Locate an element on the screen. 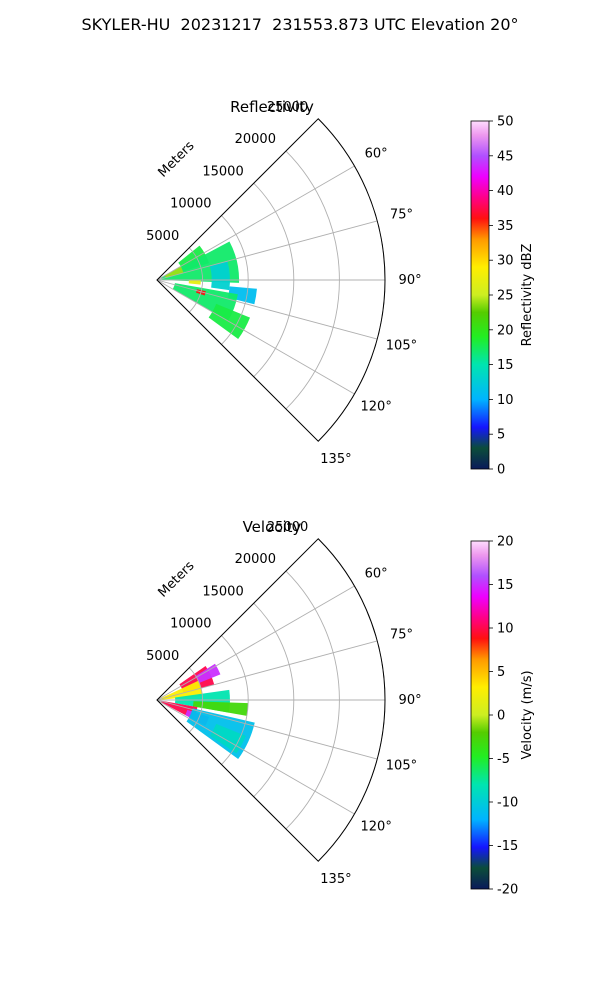 This screenshot has height=1000, width=600. colorbar-label: Reflectivity dBZ is located at coordinates (527, 295).